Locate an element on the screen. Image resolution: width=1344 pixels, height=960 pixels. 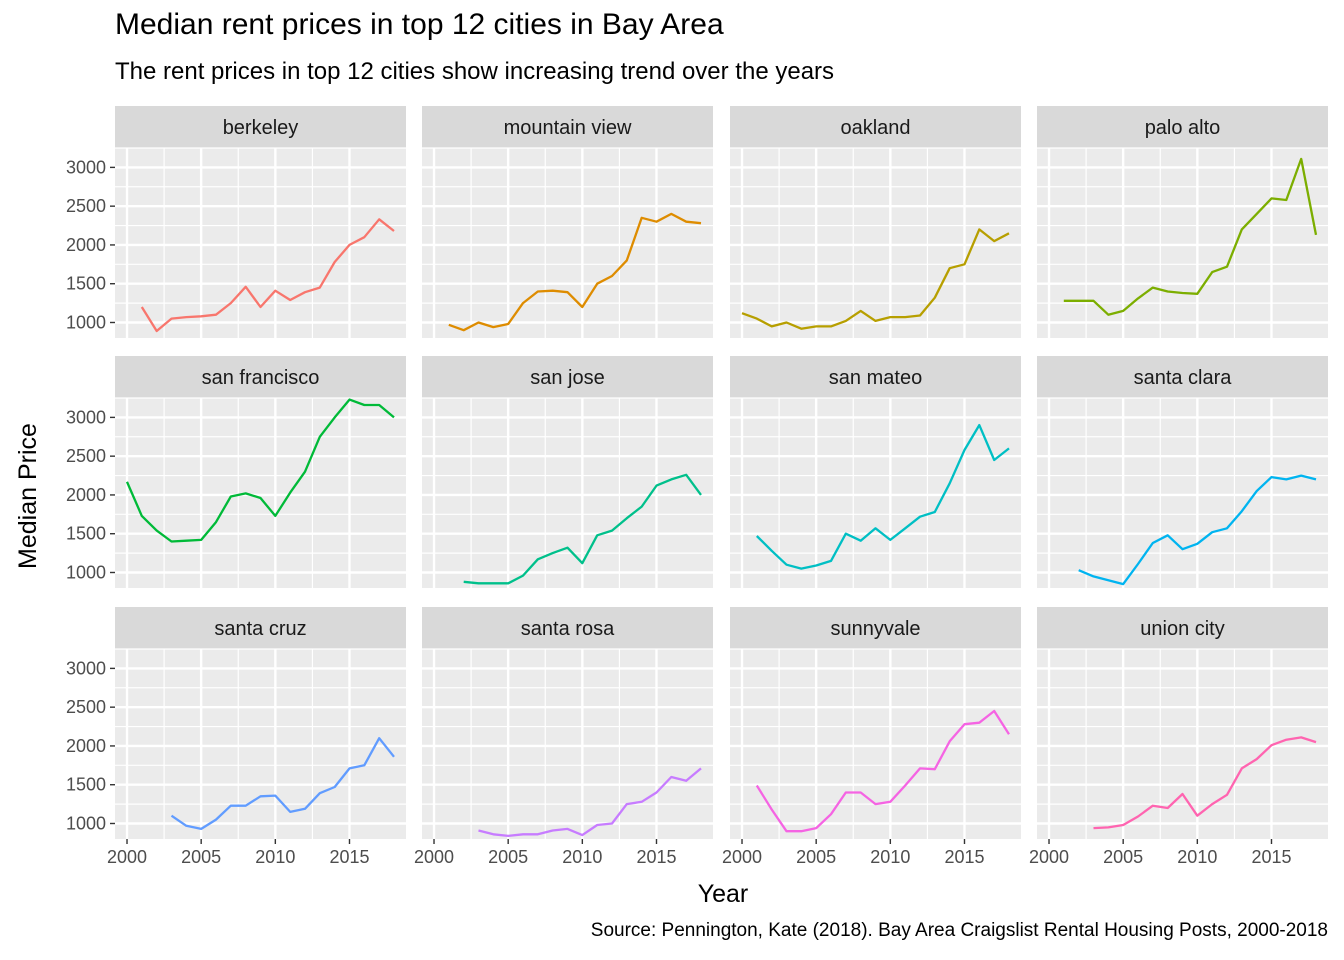
strip-label: santa cruz is located at coordinates (260, 629).